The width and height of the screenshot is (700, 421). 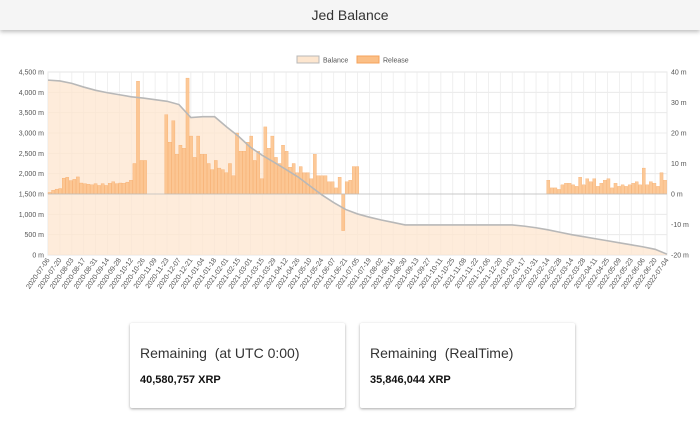 I want to click on legend-label-balance: Balance, so click(x=335, y=61).